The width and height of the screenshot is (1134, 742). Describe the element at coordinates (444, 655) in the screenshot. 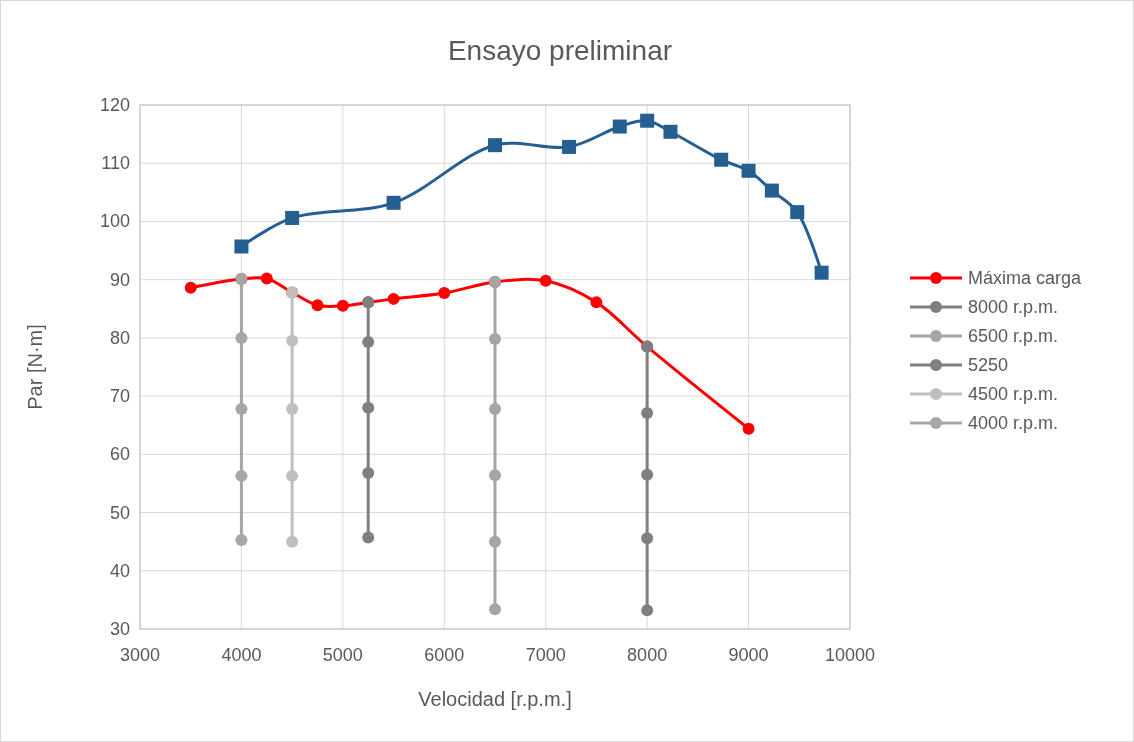

I see `x-tick-label: 6000` at that location.